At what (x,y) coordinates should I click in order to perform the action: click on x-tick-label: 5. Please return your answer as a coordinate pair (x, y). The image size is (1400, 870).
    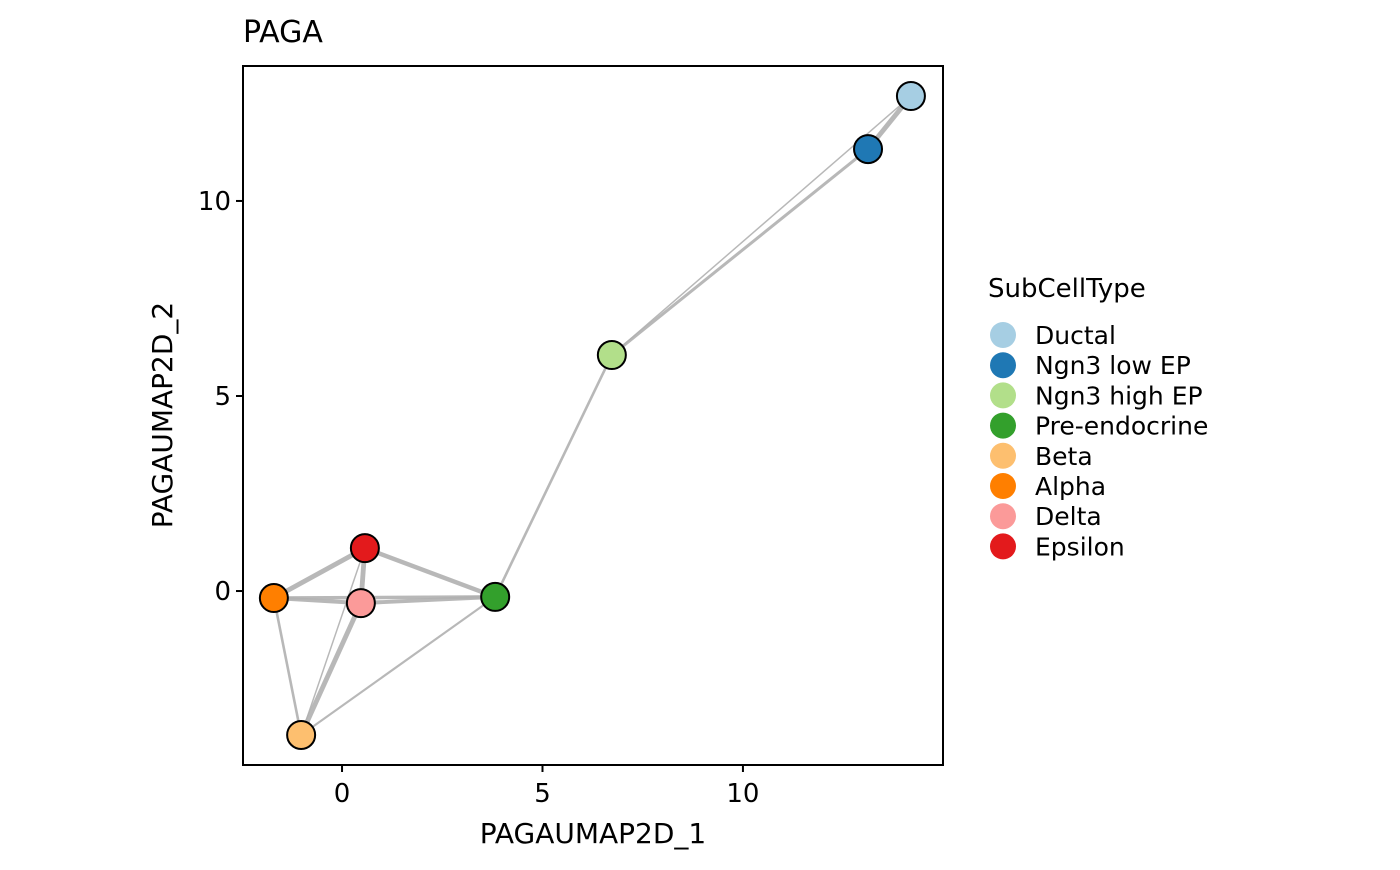
    Looking at the image, I should click on (542, 794).